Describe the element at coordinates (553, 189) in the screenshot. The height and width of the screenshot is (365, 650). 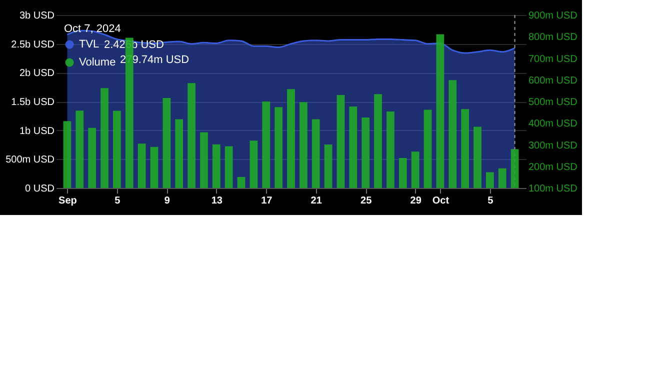
I see `y2-tick-label: 100m USD` at that location.